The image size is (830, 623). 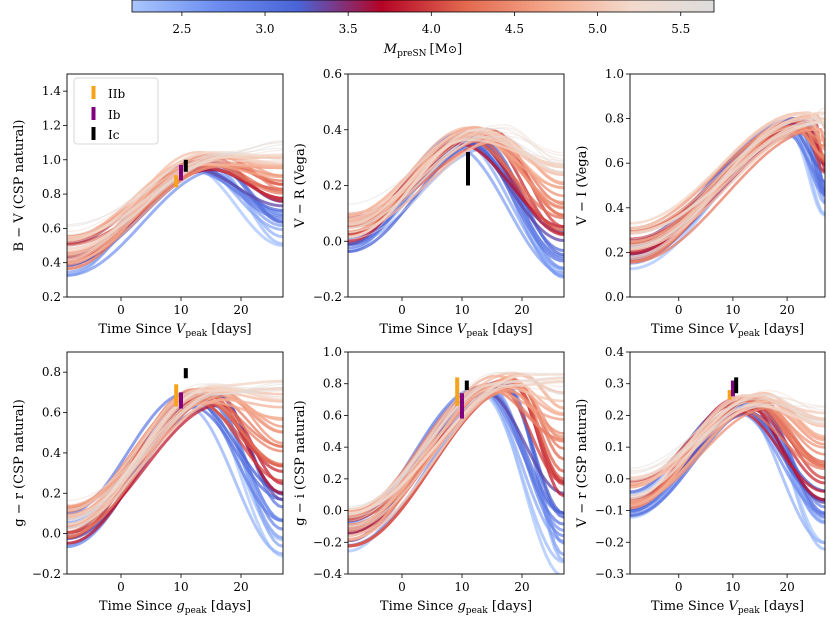 What do you see at coordinates (614, 384) in the screenshot?
I see `y-tick-label: 0.3` at bounding box center [614, 384].